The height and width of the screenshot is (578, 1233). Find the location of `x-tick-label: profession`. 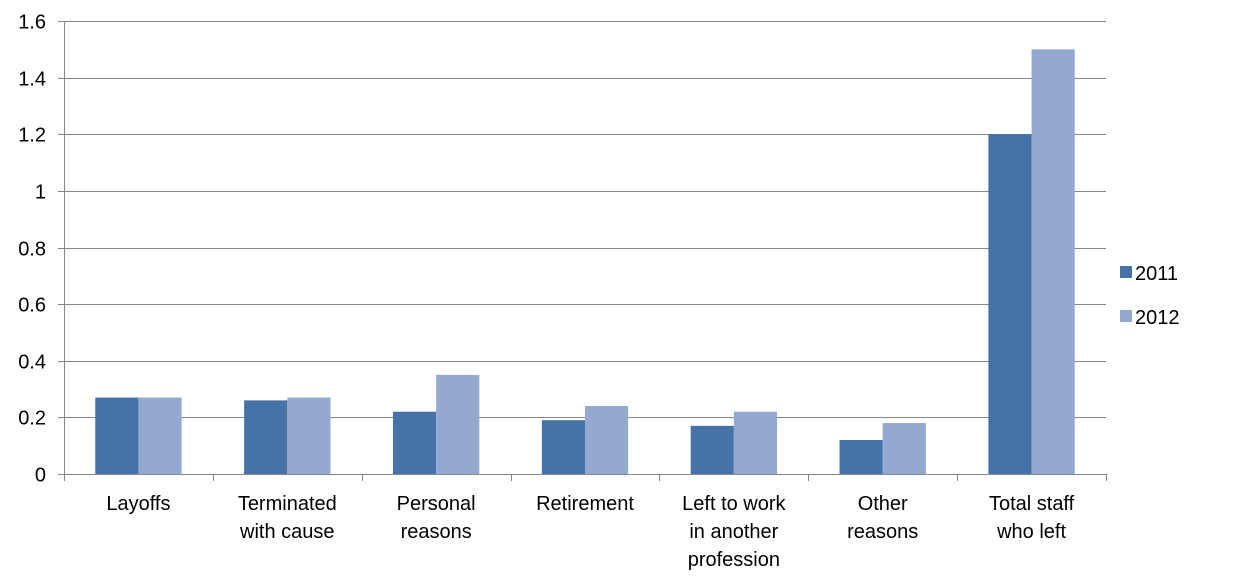

x-tick-label: profession is located at coordinates (734, 560).